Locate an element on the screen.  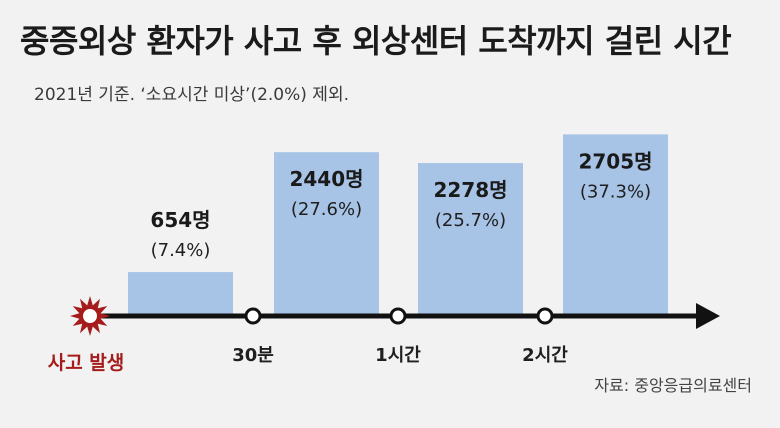
chart-subtitle: 2021년 기준. ‘소요시간 미상’(2.0%) 제외. is located at coordinates (191, 95).